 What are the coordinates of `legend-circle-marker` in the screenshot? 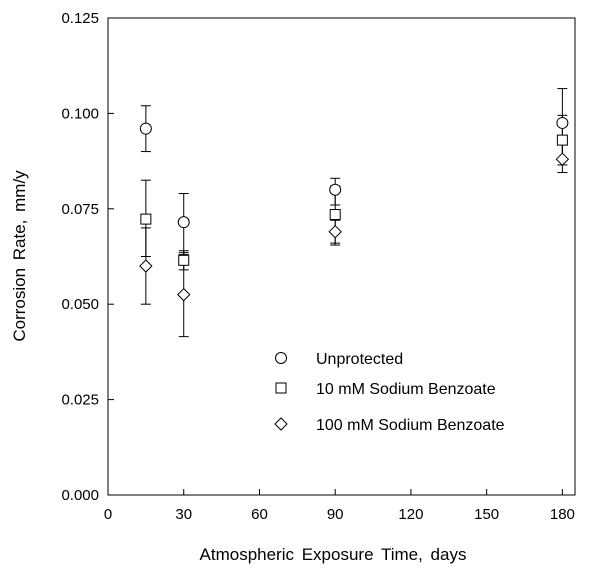 It's located at (281, 358).